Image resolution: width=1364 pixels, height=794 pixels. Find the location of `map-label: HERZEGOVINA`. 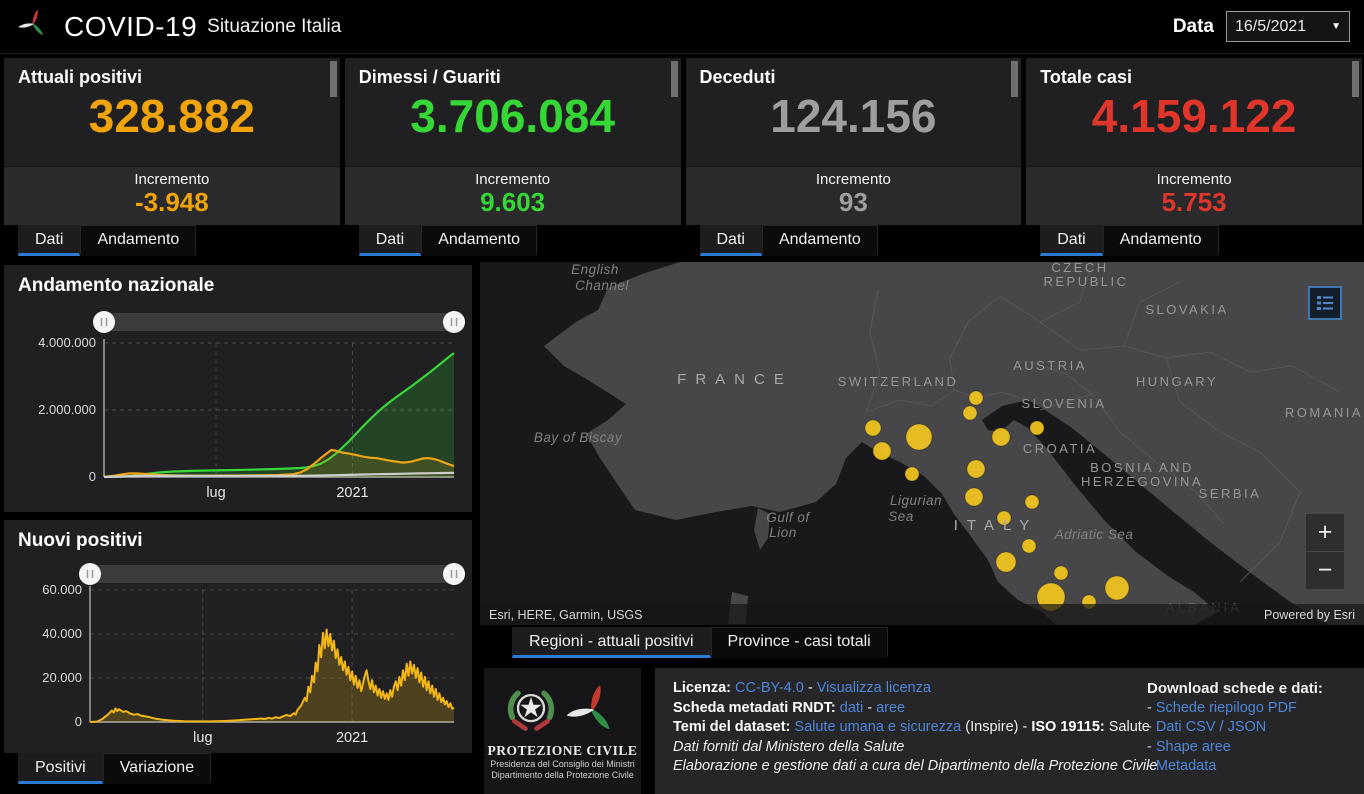

map-label: HERZEGOVINA is located at coordinates (1142, 481).